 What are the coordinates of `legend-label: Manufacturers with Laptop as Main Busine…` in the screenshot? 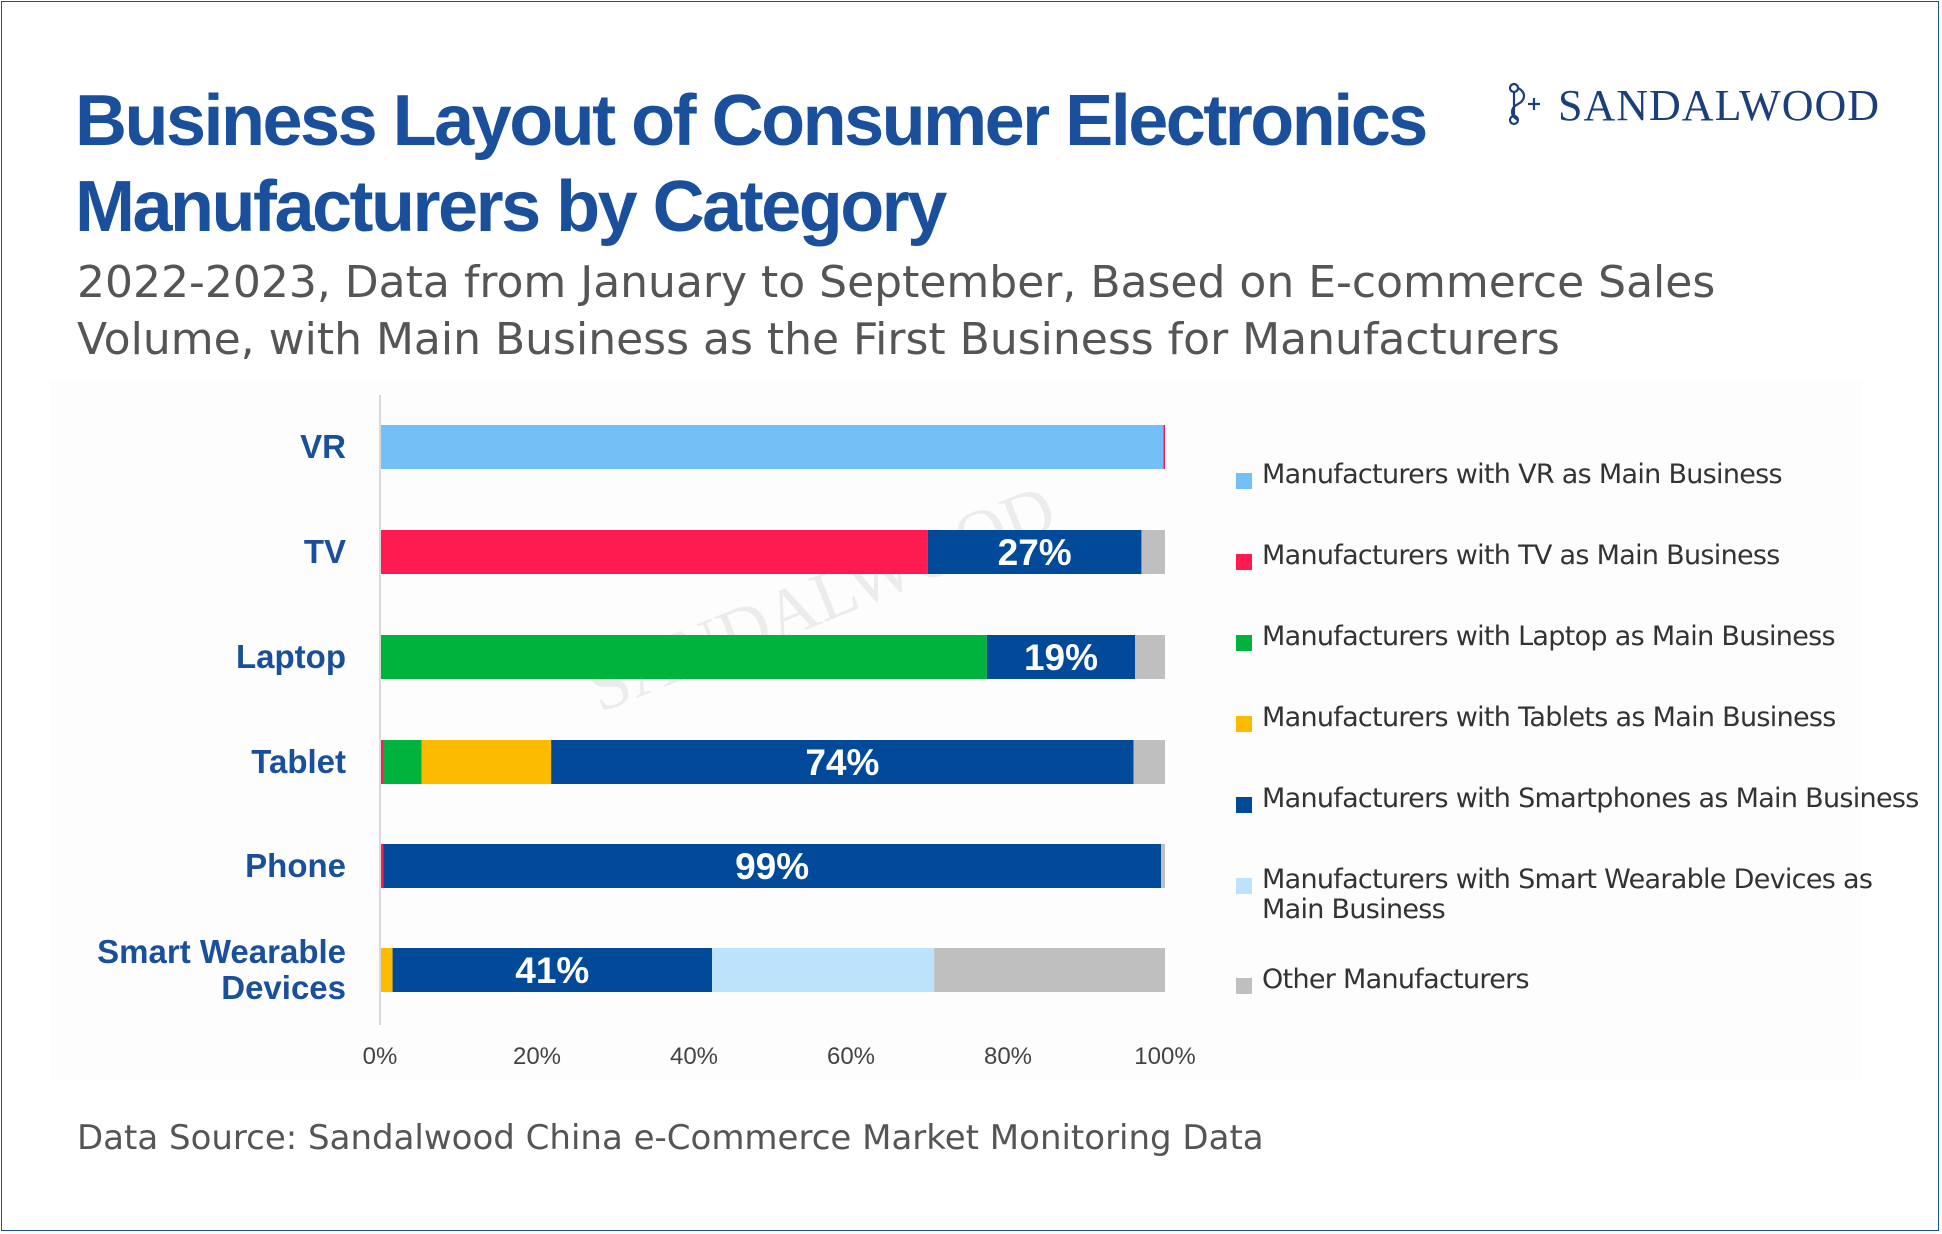 It's located at (1549, 636).